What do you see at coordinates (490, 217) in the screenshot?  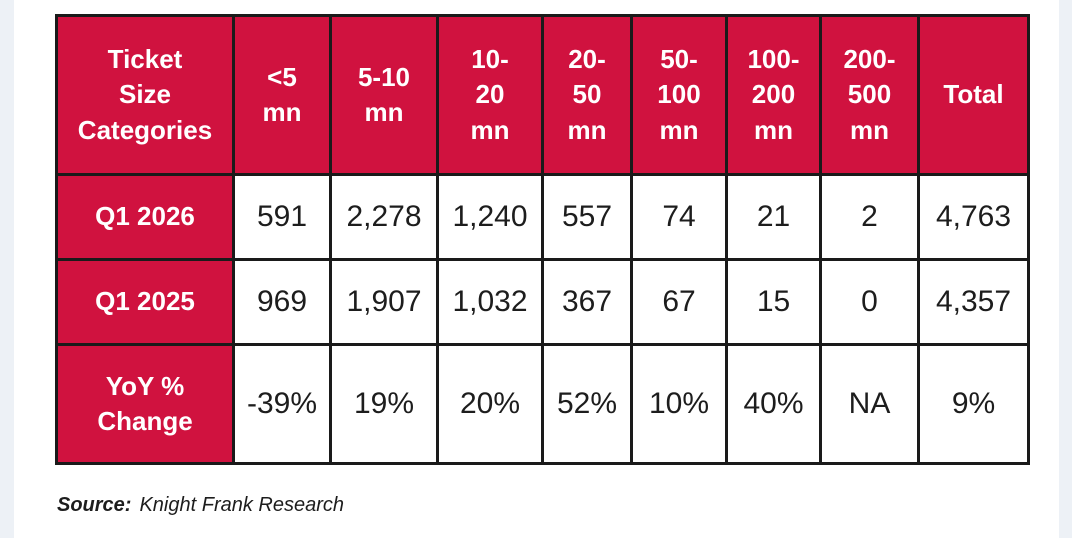 I see `data-cell: 1,240` at bounding box center [490, 217].